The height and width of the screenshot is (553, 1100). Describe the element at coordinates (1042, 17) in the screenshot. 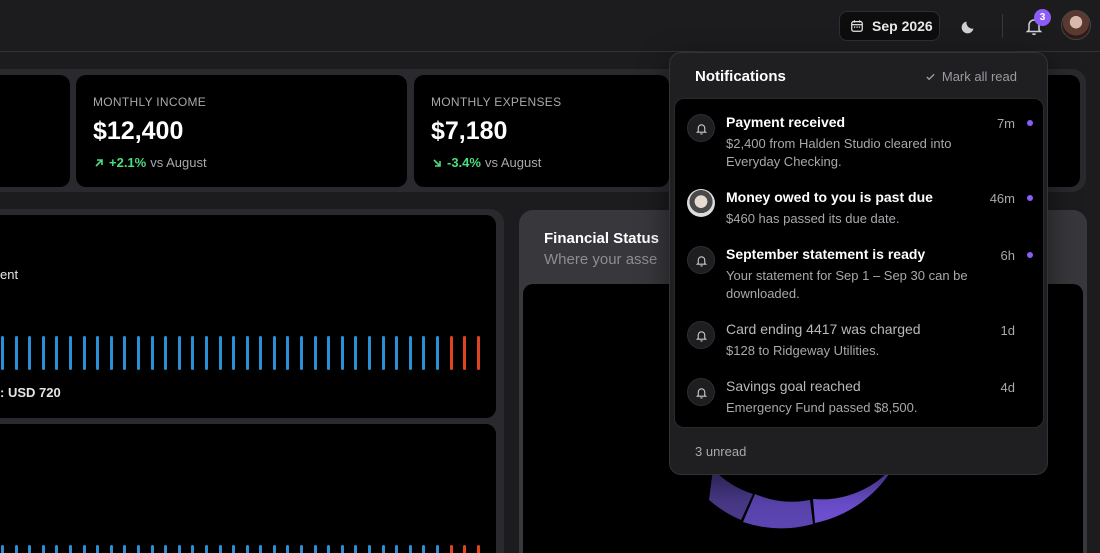

I see `notification-count-badge: 3` at that location.